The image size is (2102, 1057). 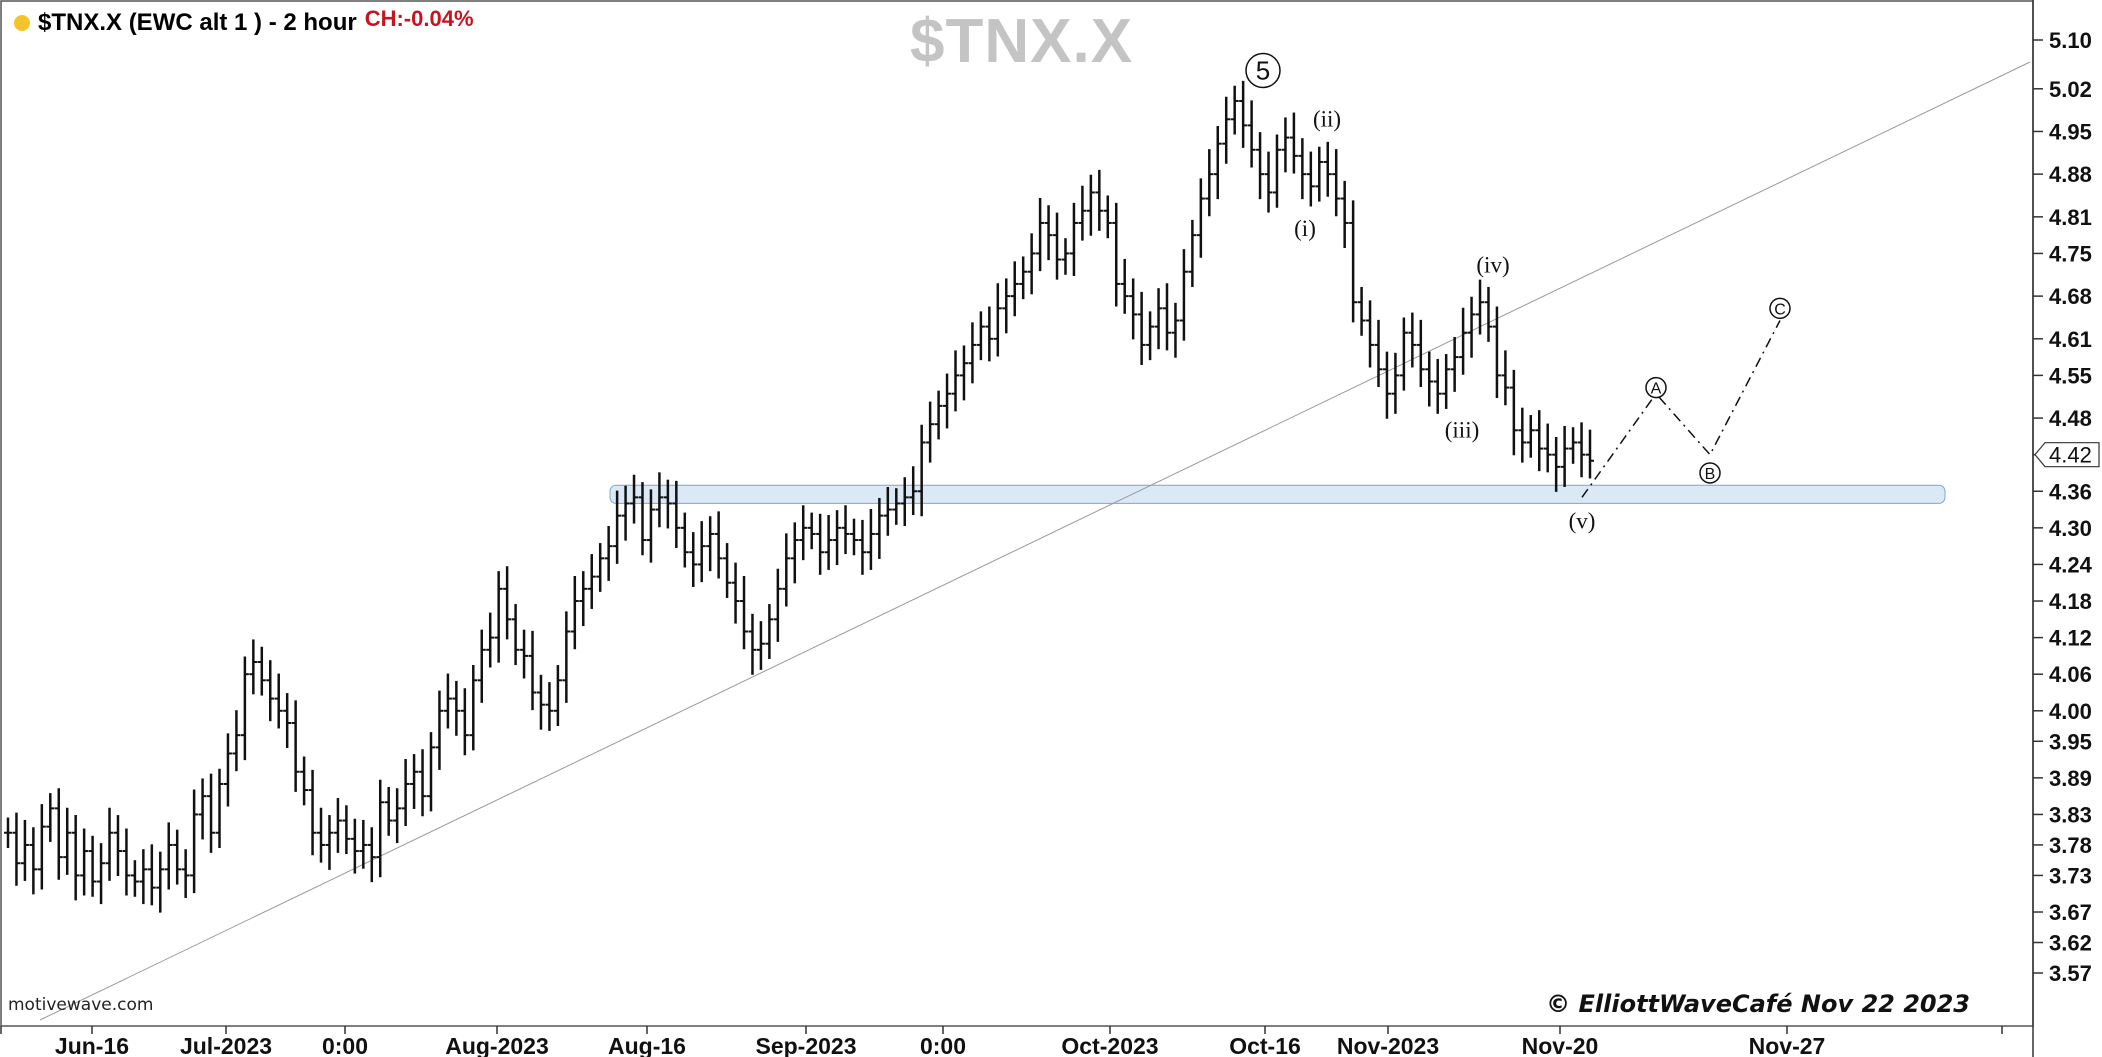 I want to click on wave-label: 5, so click(x=1263, y=70).